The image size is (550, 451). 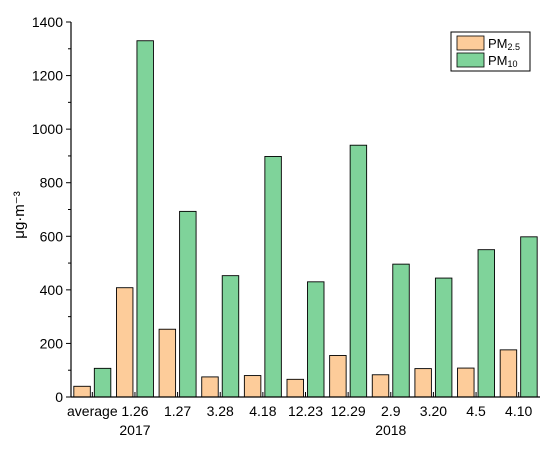 What do you see at coordinates (316, 339) in the screenshot?
I see `bar-pm10-12.23` at bounding box center [316, 339].